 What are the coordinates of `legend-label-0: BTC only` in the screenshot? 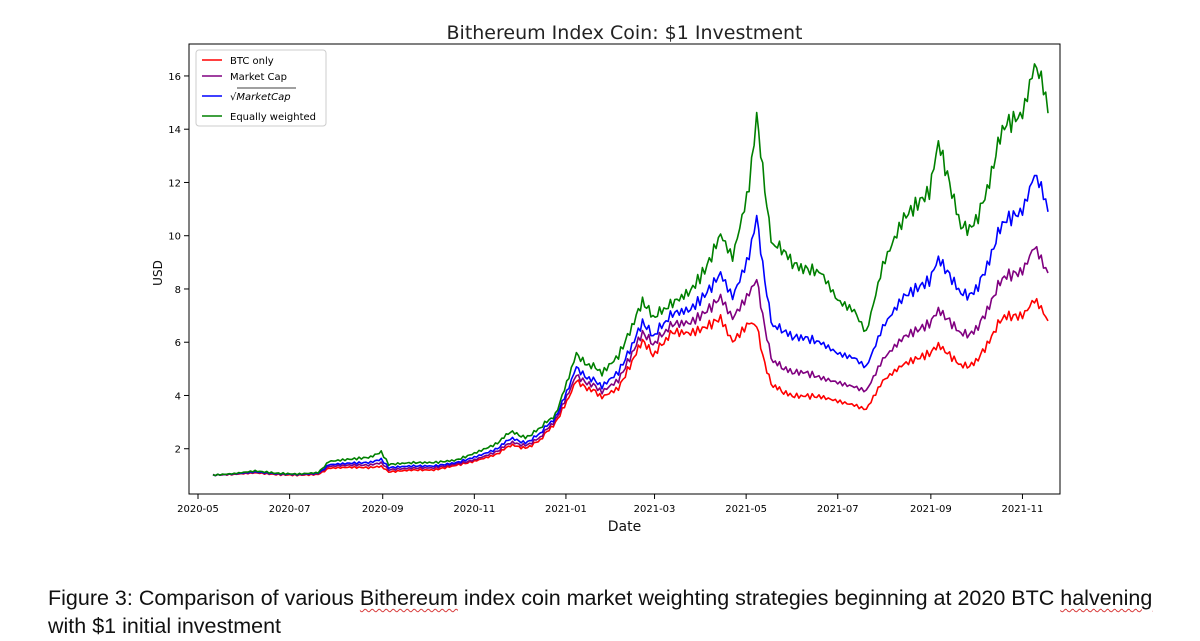 It's located at (252, 61).